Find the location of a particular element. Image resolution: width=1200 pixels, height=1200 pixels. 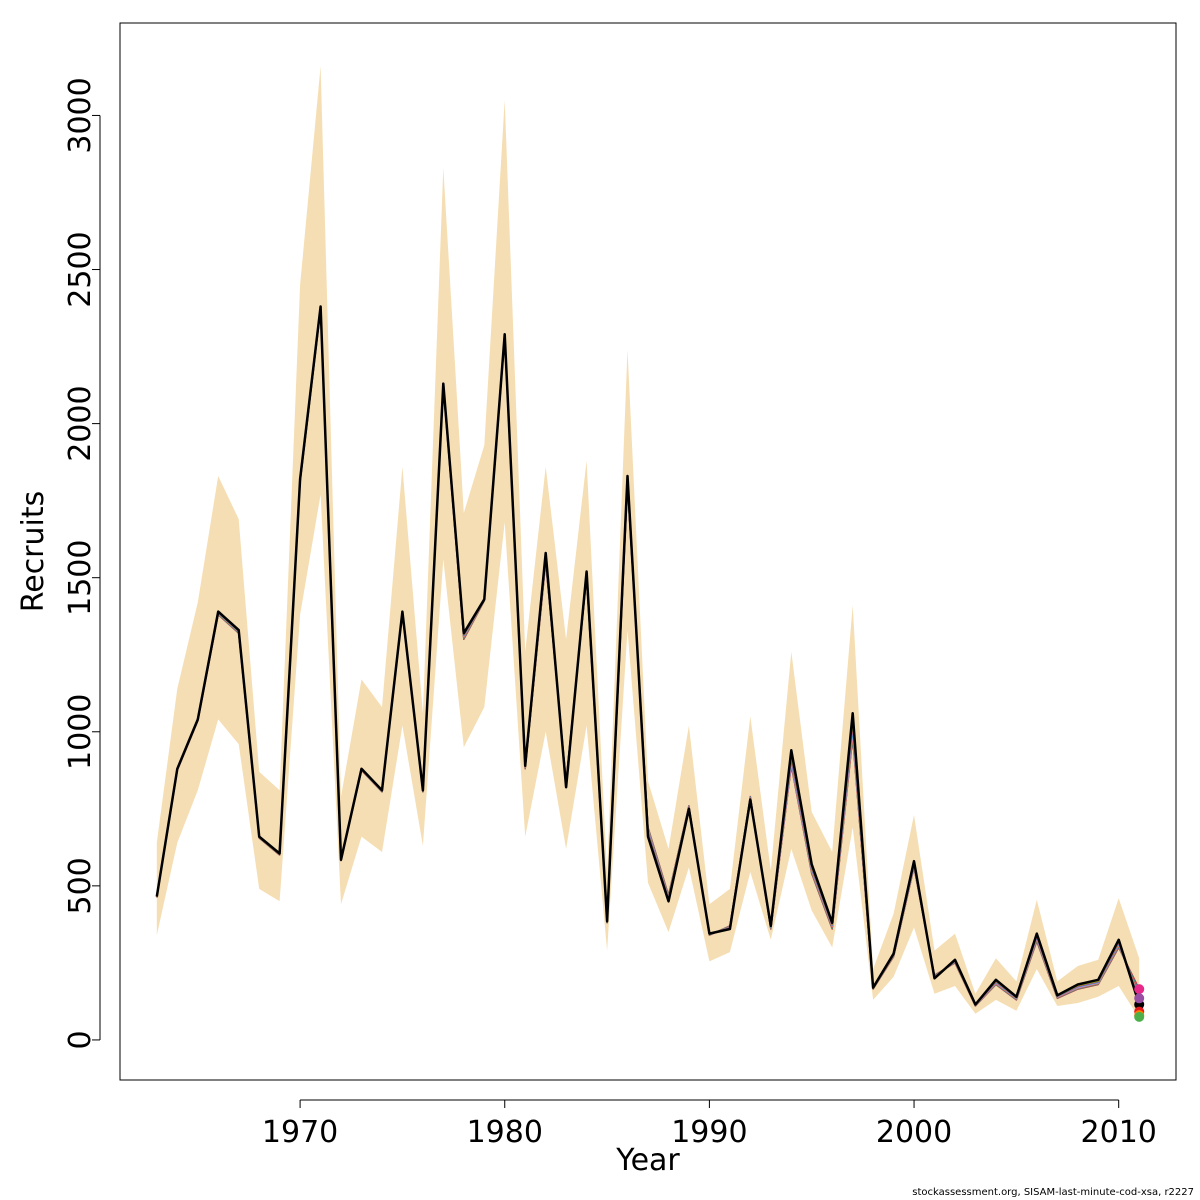

x-tick-label: 1970 is located at coordinates (300, 1132).